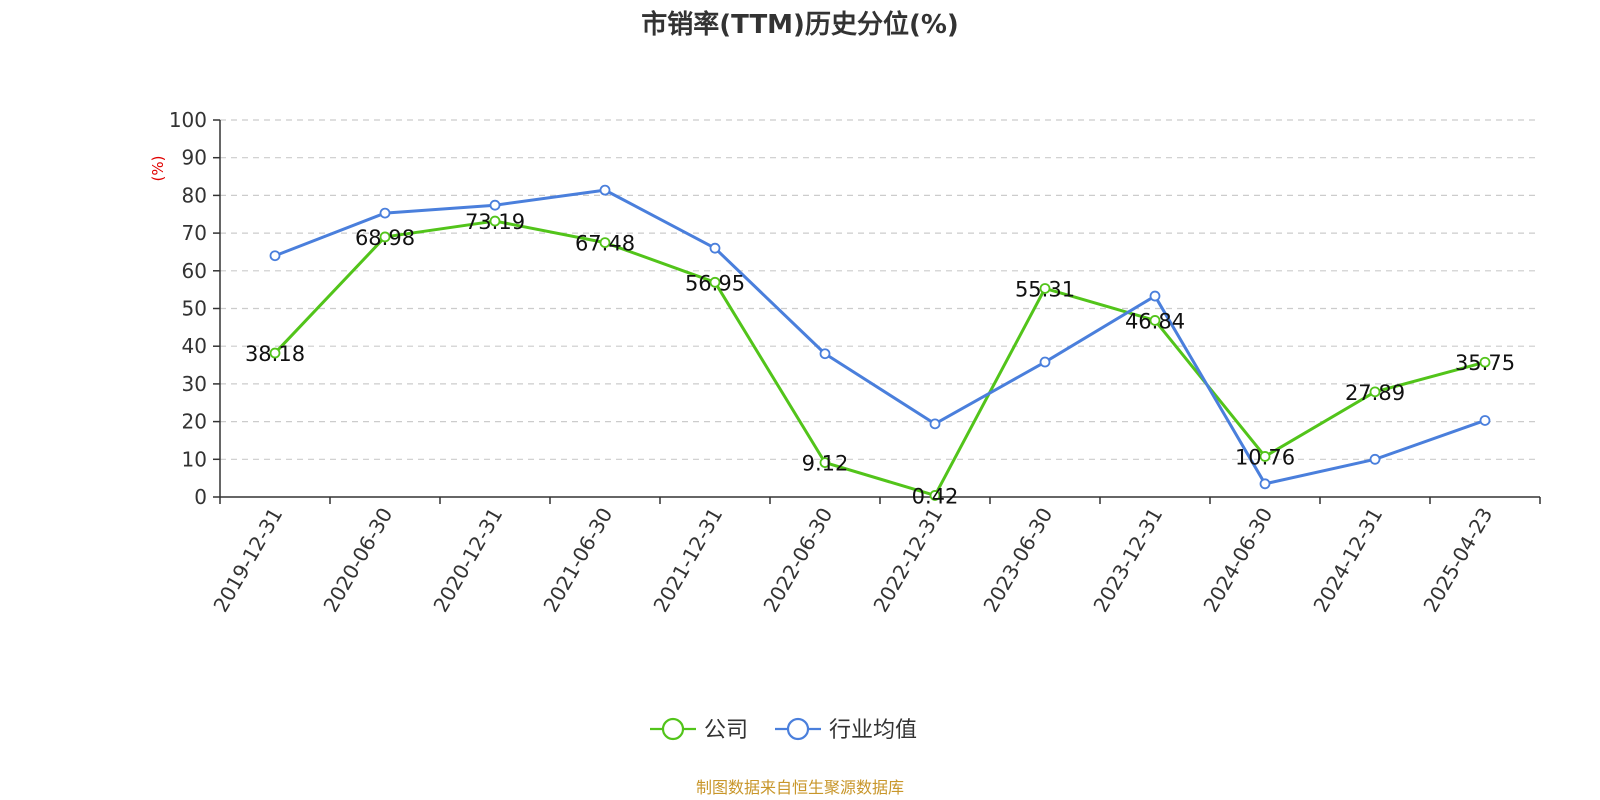  What do you see at coordinates (194, 459) in the screenshot?
I see `y-tick-label: 10` at bounding box center [194, 459].